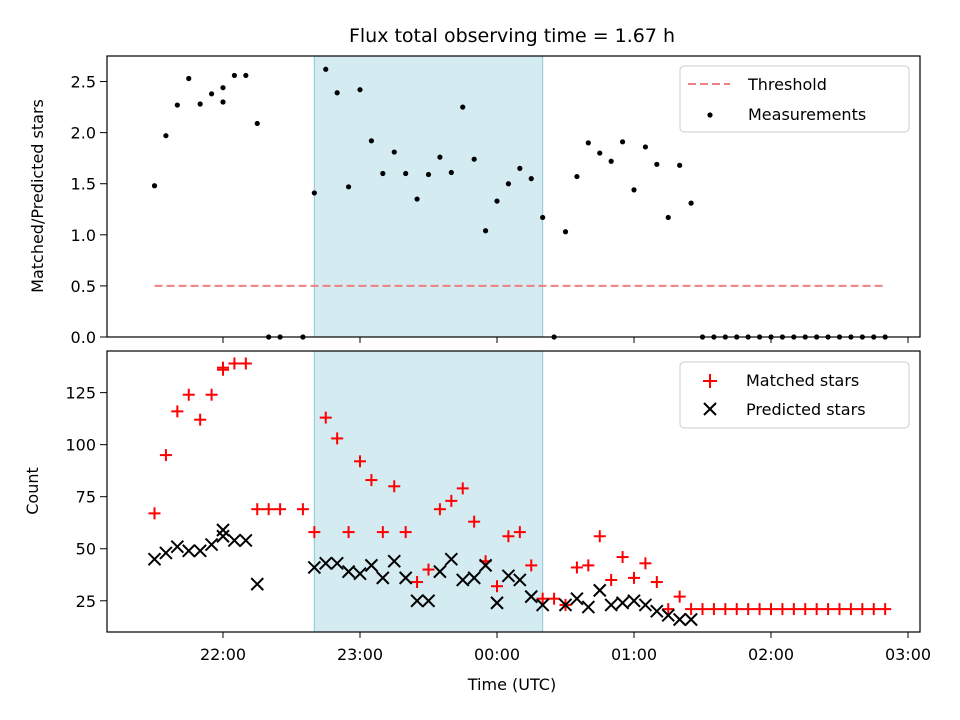  What do you see at coordinates (511, 684) in the screenshot?
I see `x-axis-label: Time (UTC)` at bounding box center [511, 684].